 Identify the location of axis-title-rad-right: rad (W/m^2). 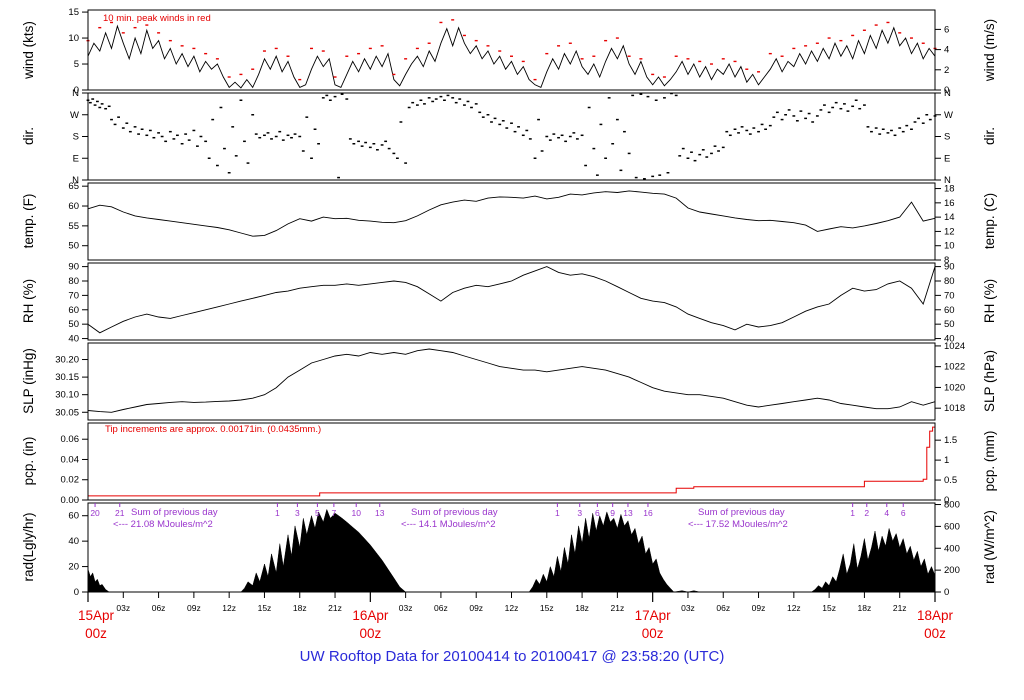
(989, 547).